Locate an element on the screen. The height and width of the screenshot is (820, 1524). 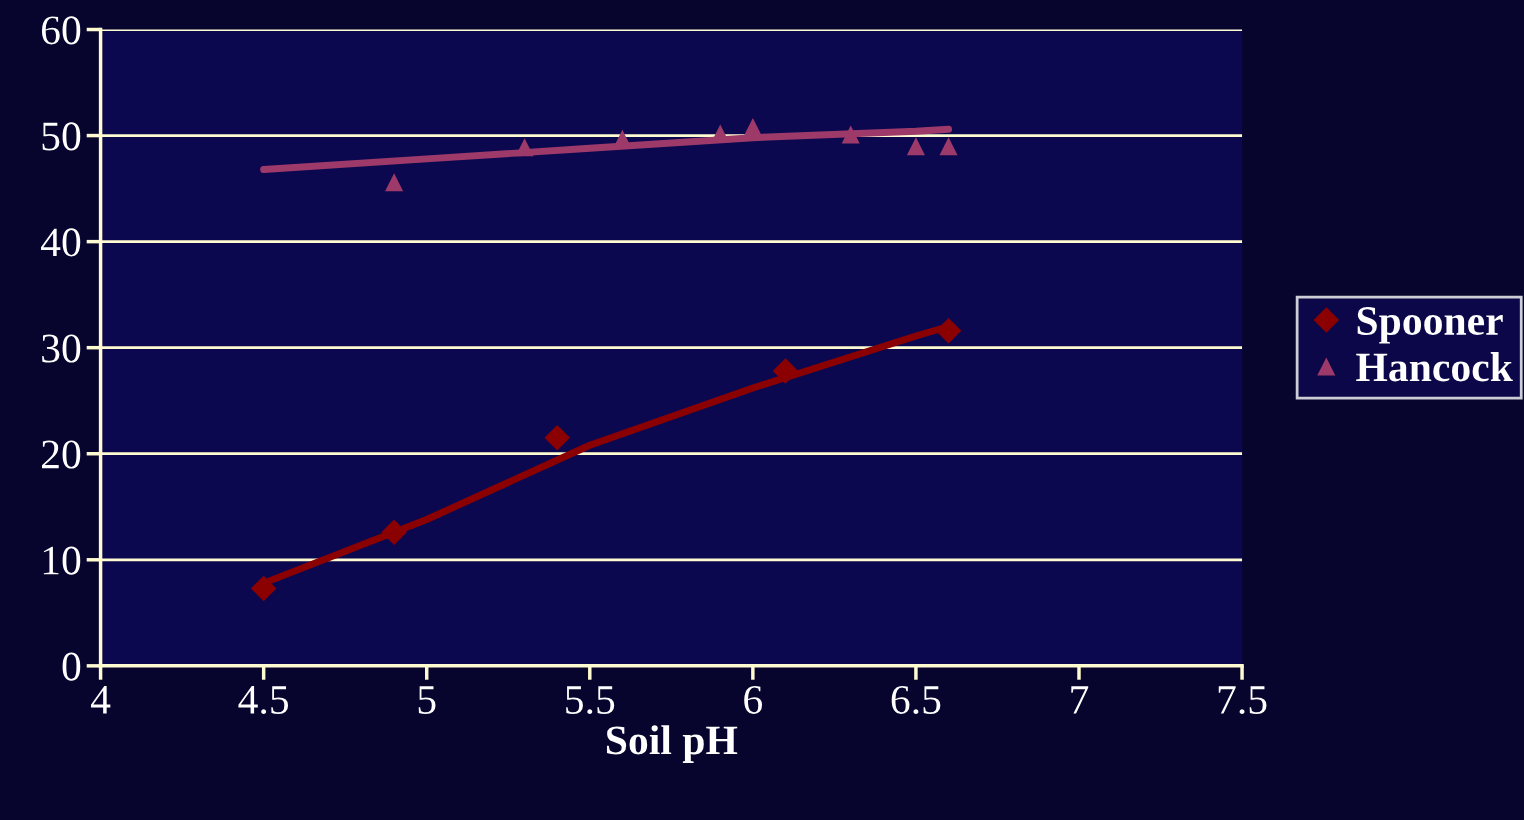
y-tick-label: 30 is located at coordinates (61, 348).